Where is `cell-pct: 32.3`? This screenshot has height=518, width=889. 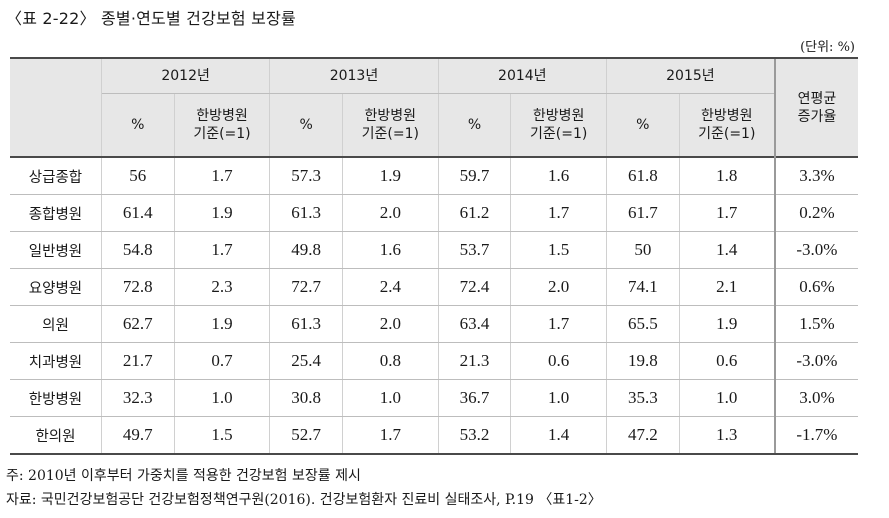
cell-pct: 32.3 is located at coordinates (137, 398).